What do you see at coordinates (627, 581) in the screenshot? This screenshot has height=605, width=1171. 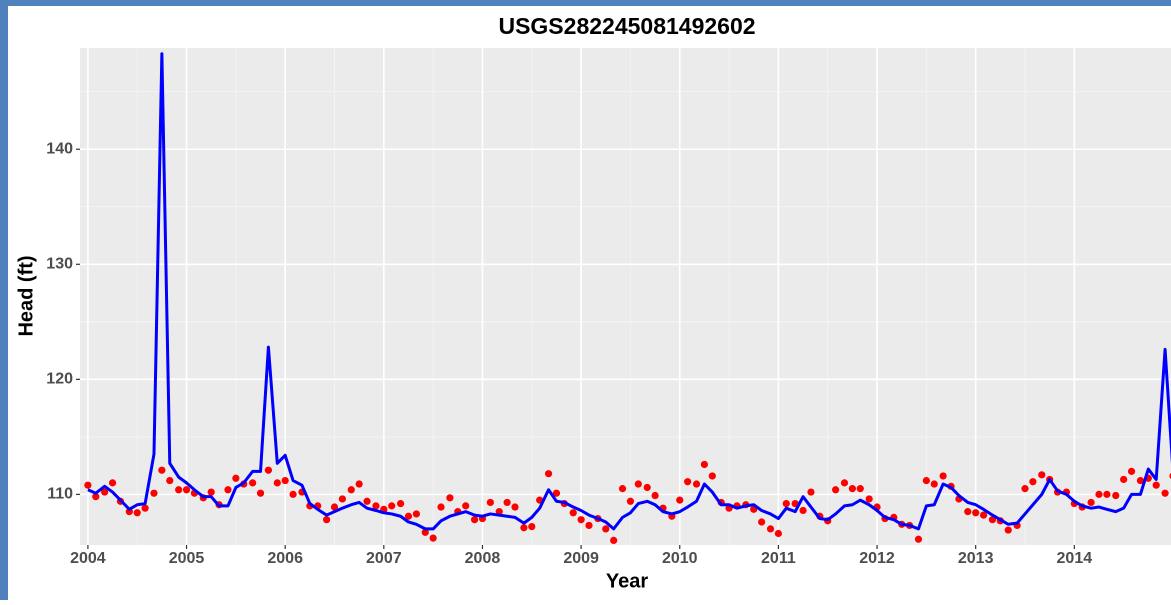 I see `x-axis-label: Year` at bounding box center [627, 581].